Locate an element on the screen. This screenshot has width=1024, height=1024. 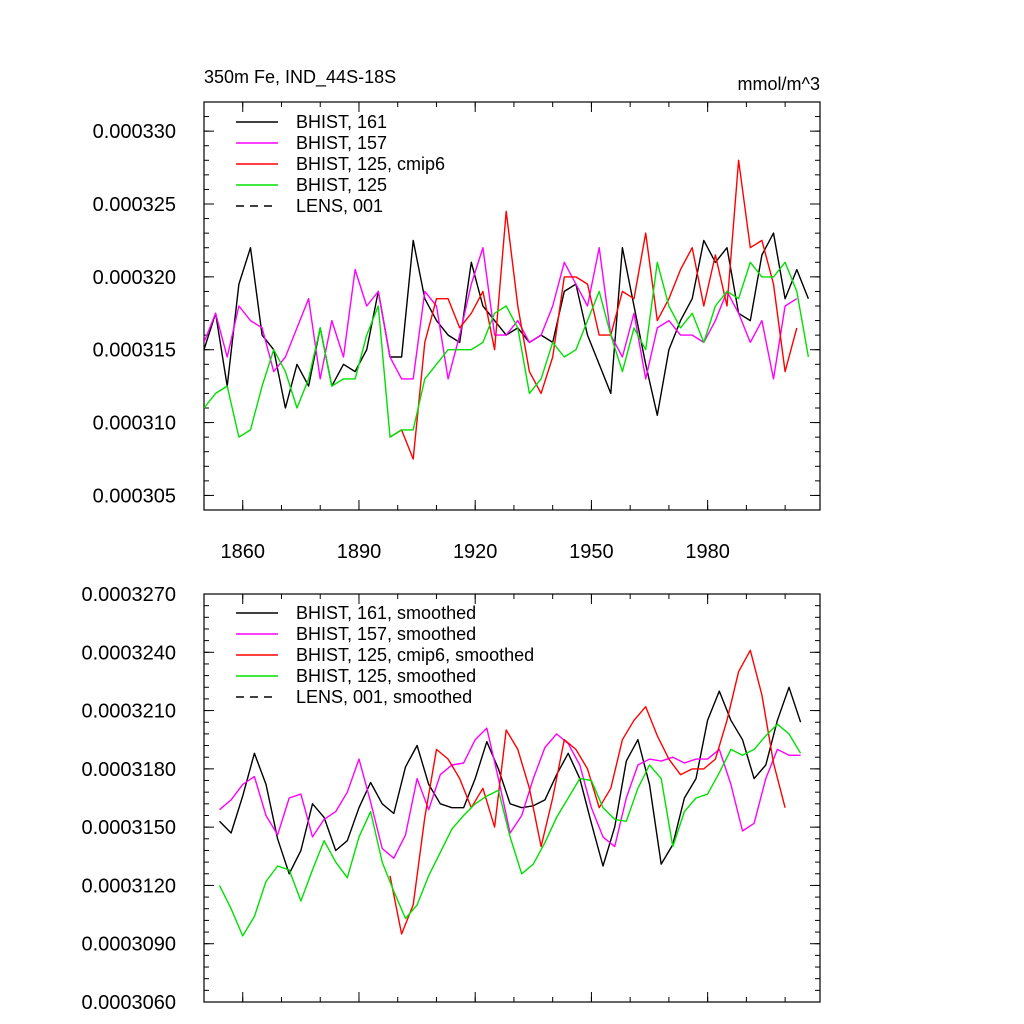
top-ytick-label: 0.000325 is located at coordinates (134, 205).